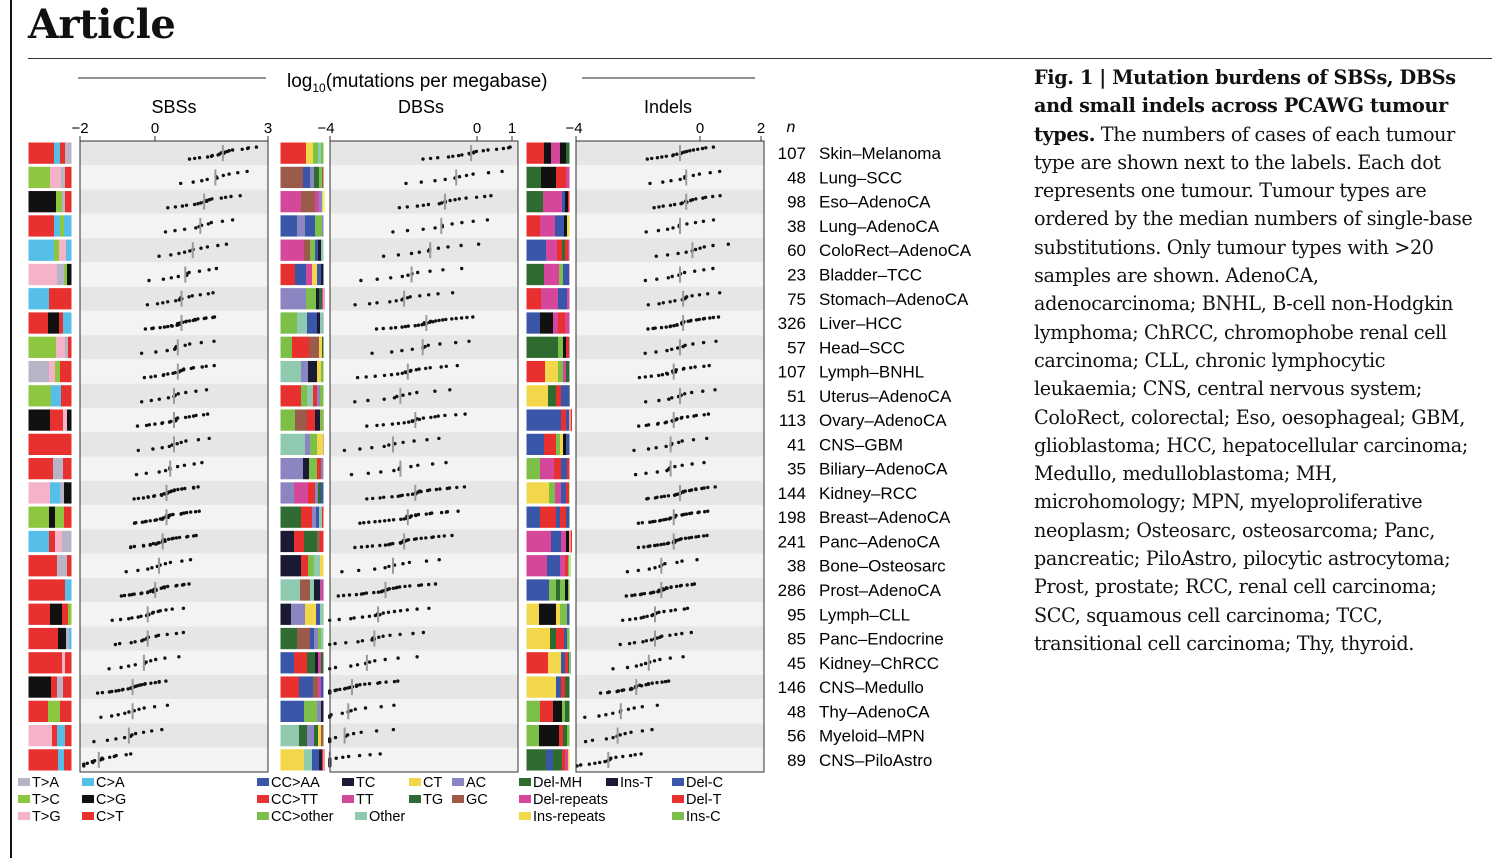 The height and width of the screenshot is (858, 1492). Describe the element at coordinates (703, 817) in the screenshot. I see `legend-label: Ins-C` at that location.